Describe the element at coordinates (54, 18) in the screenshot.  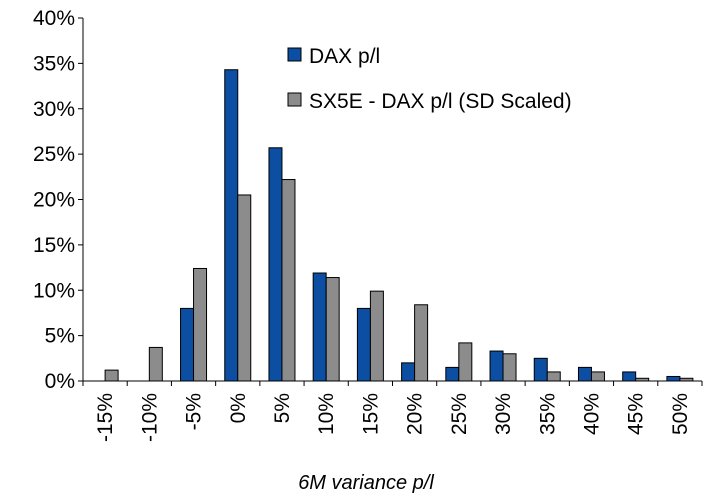
I see `y-tick-label: 40%` at that location.